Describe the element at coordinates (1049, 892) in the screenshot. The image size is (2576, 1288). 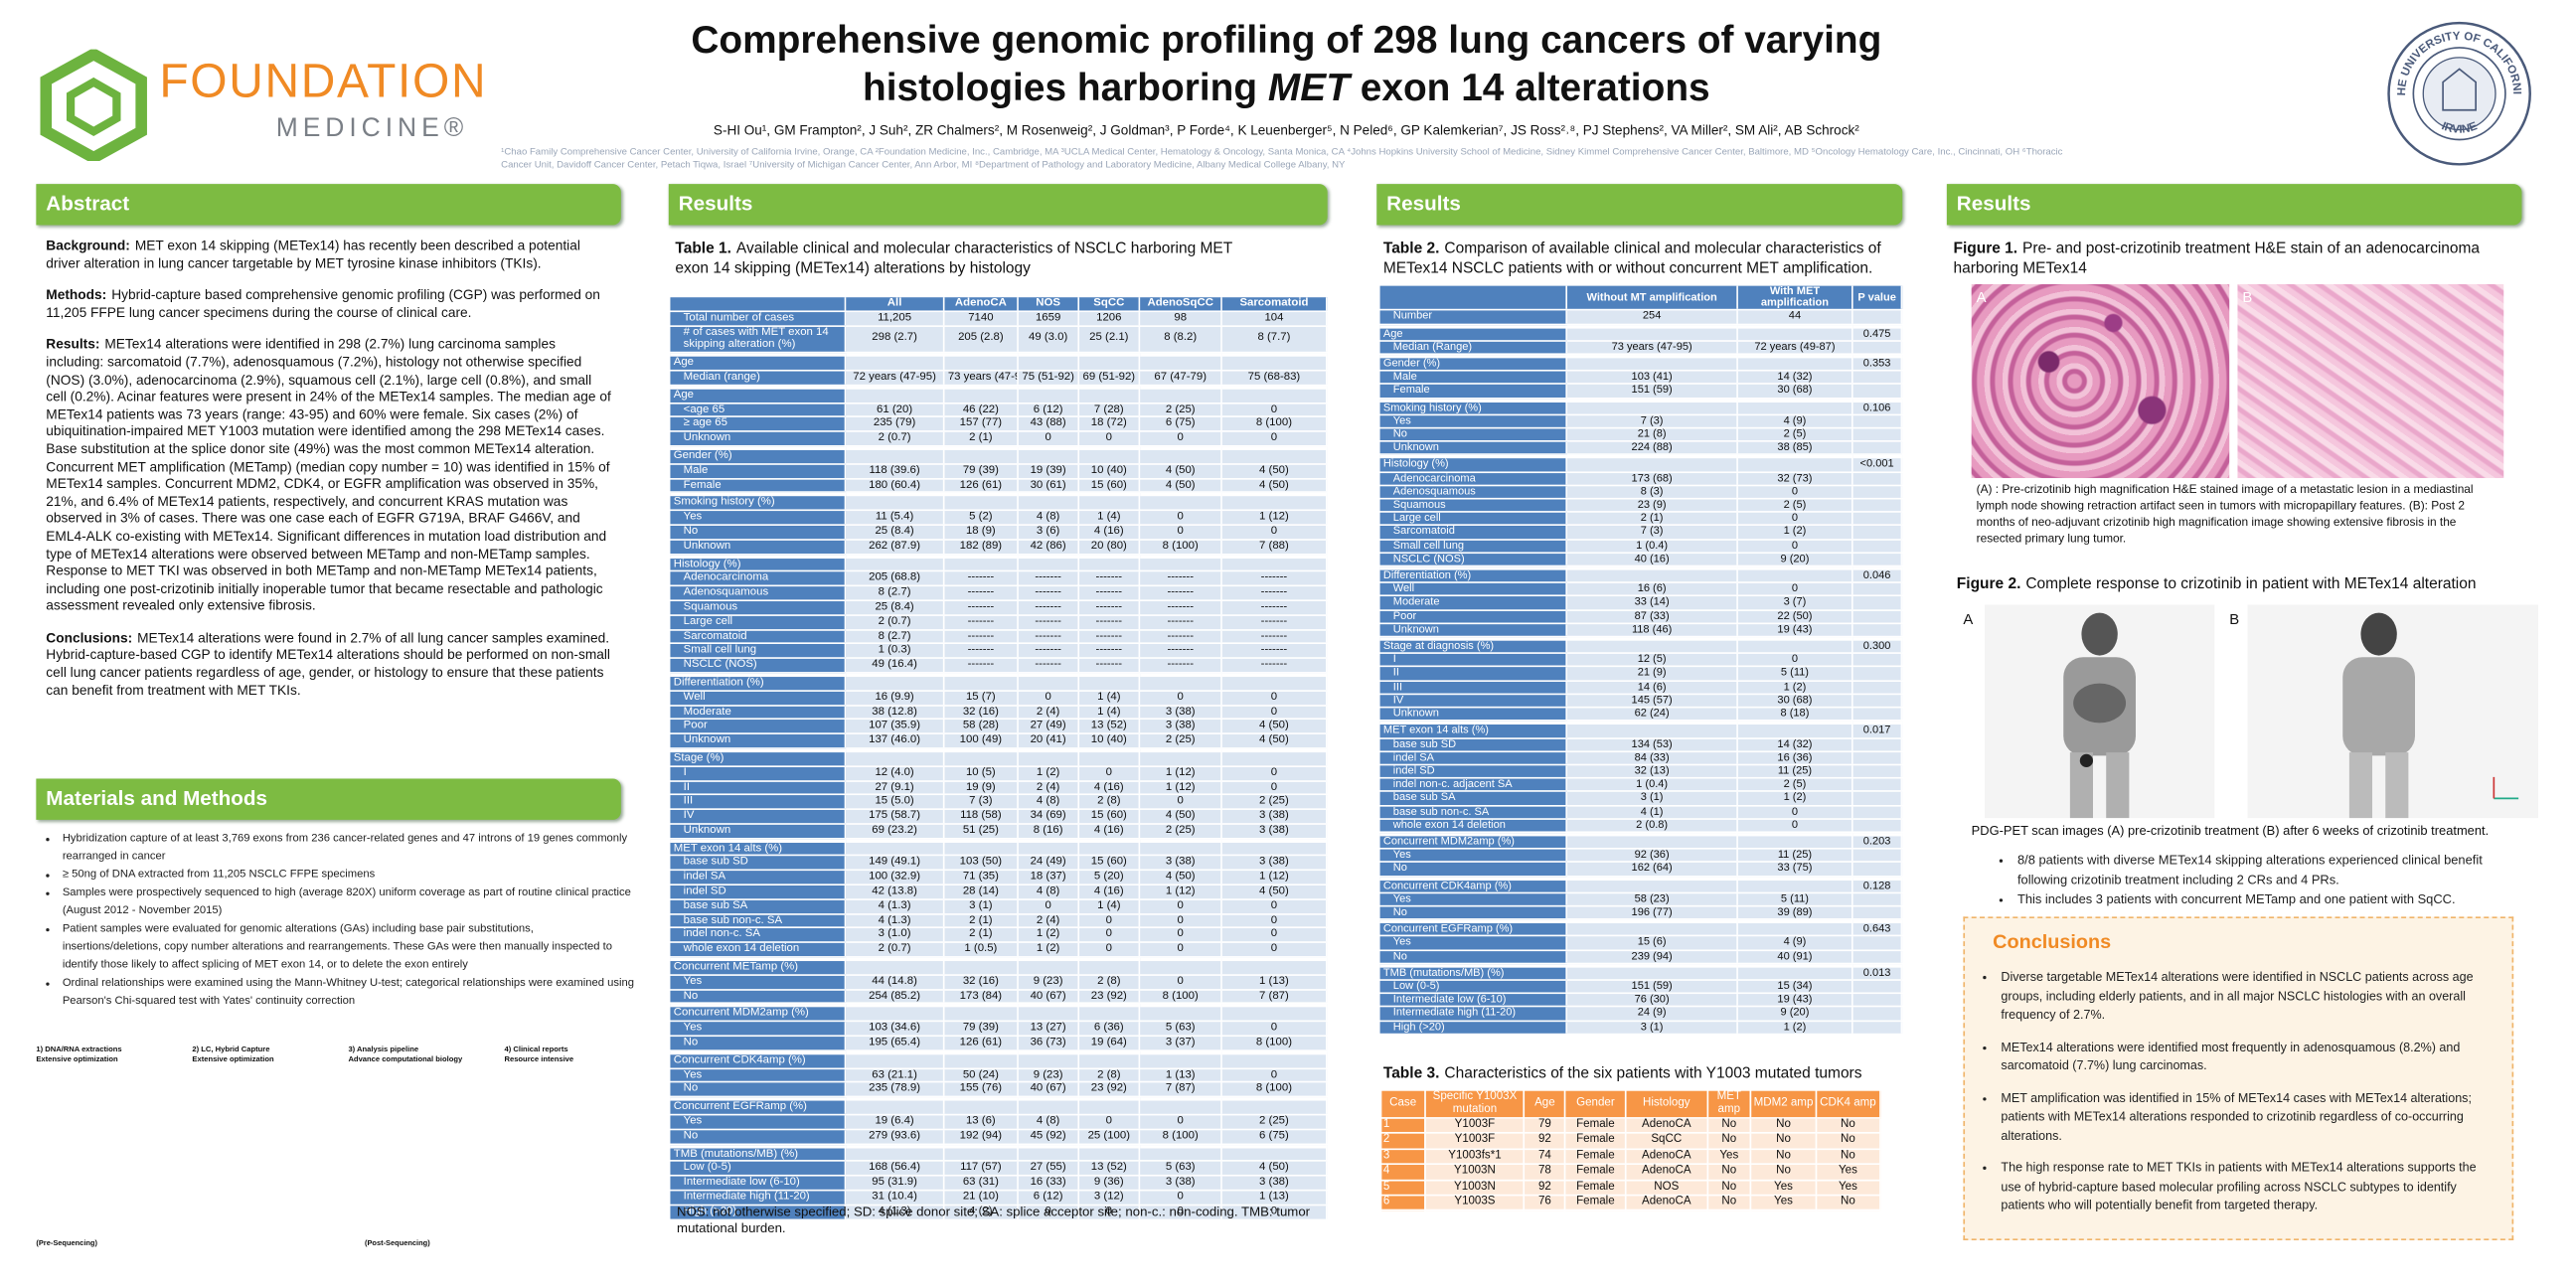
I see `table-cell: 4 (8)` at that location.